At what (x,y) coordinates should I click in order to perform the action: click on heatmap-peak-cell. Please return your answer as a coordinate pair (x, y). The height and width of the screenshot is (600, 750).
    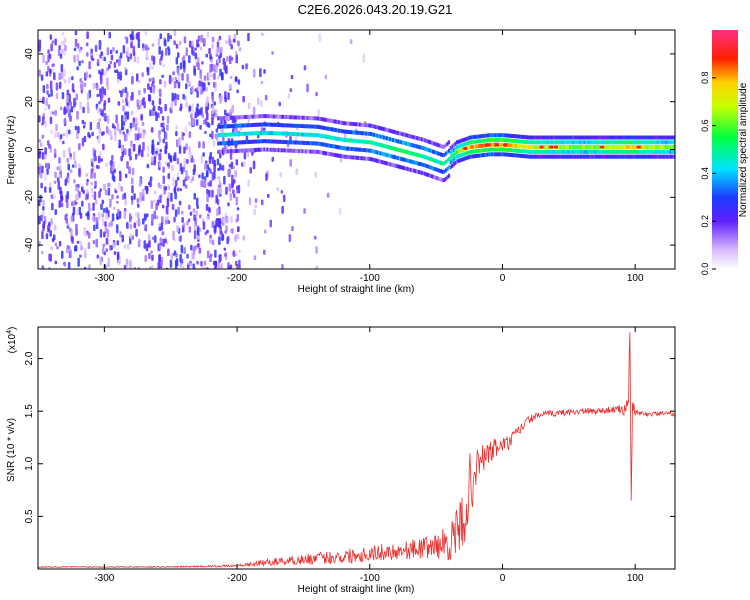
    Looking at the image, I should click on (497, 145).